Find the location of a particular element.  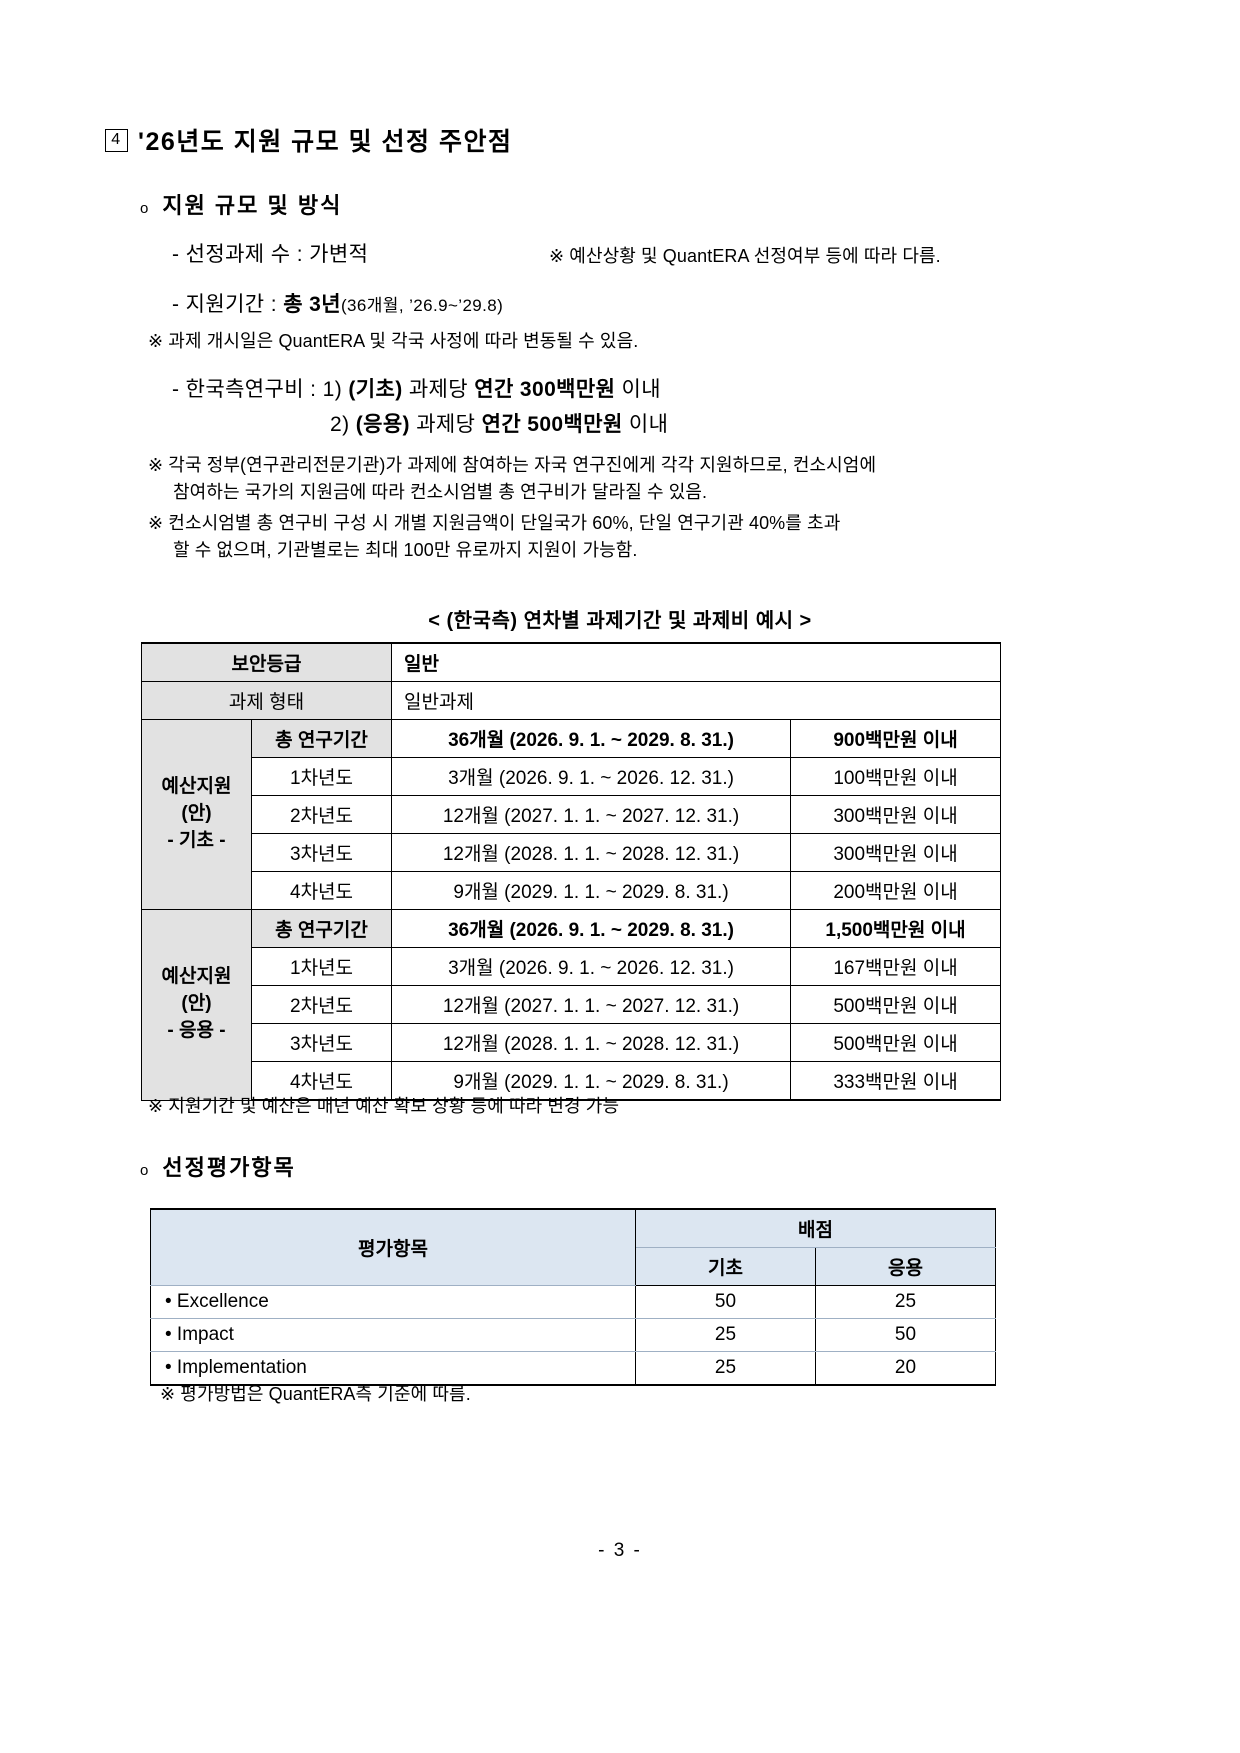

cell-amount: 333백만원 이내 is located at coordinates (896, 1081).